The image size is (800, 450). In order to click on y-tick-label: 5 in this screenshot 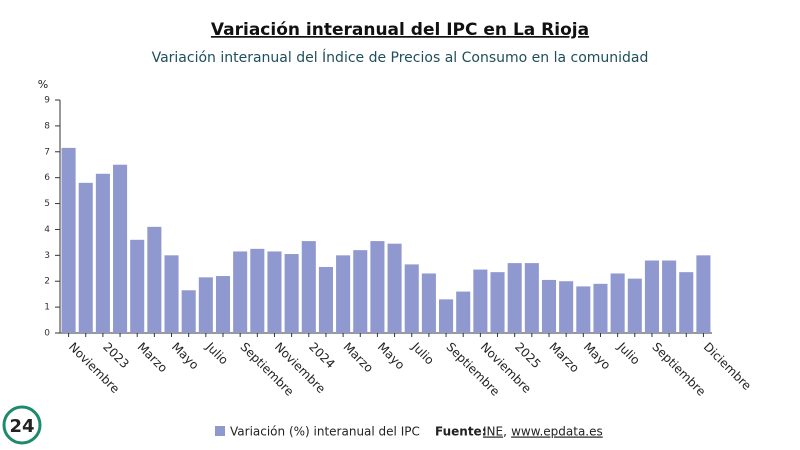, I will do `click(47, 204)`.